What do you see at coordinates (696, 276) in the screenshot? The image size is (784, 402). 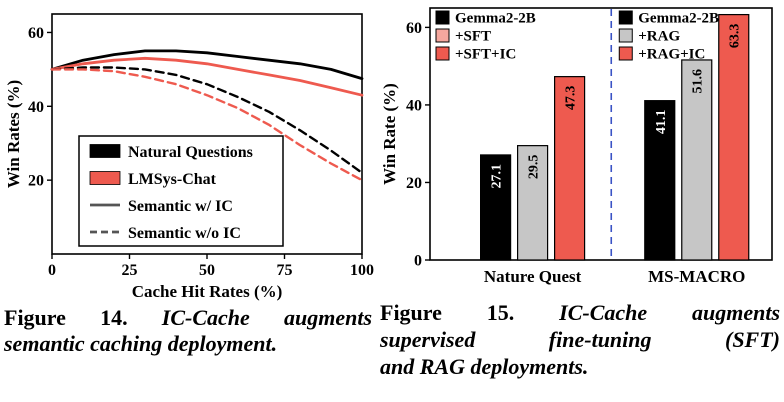 I see `group-label: MS-MACRO` at bounding box center [696, 276].